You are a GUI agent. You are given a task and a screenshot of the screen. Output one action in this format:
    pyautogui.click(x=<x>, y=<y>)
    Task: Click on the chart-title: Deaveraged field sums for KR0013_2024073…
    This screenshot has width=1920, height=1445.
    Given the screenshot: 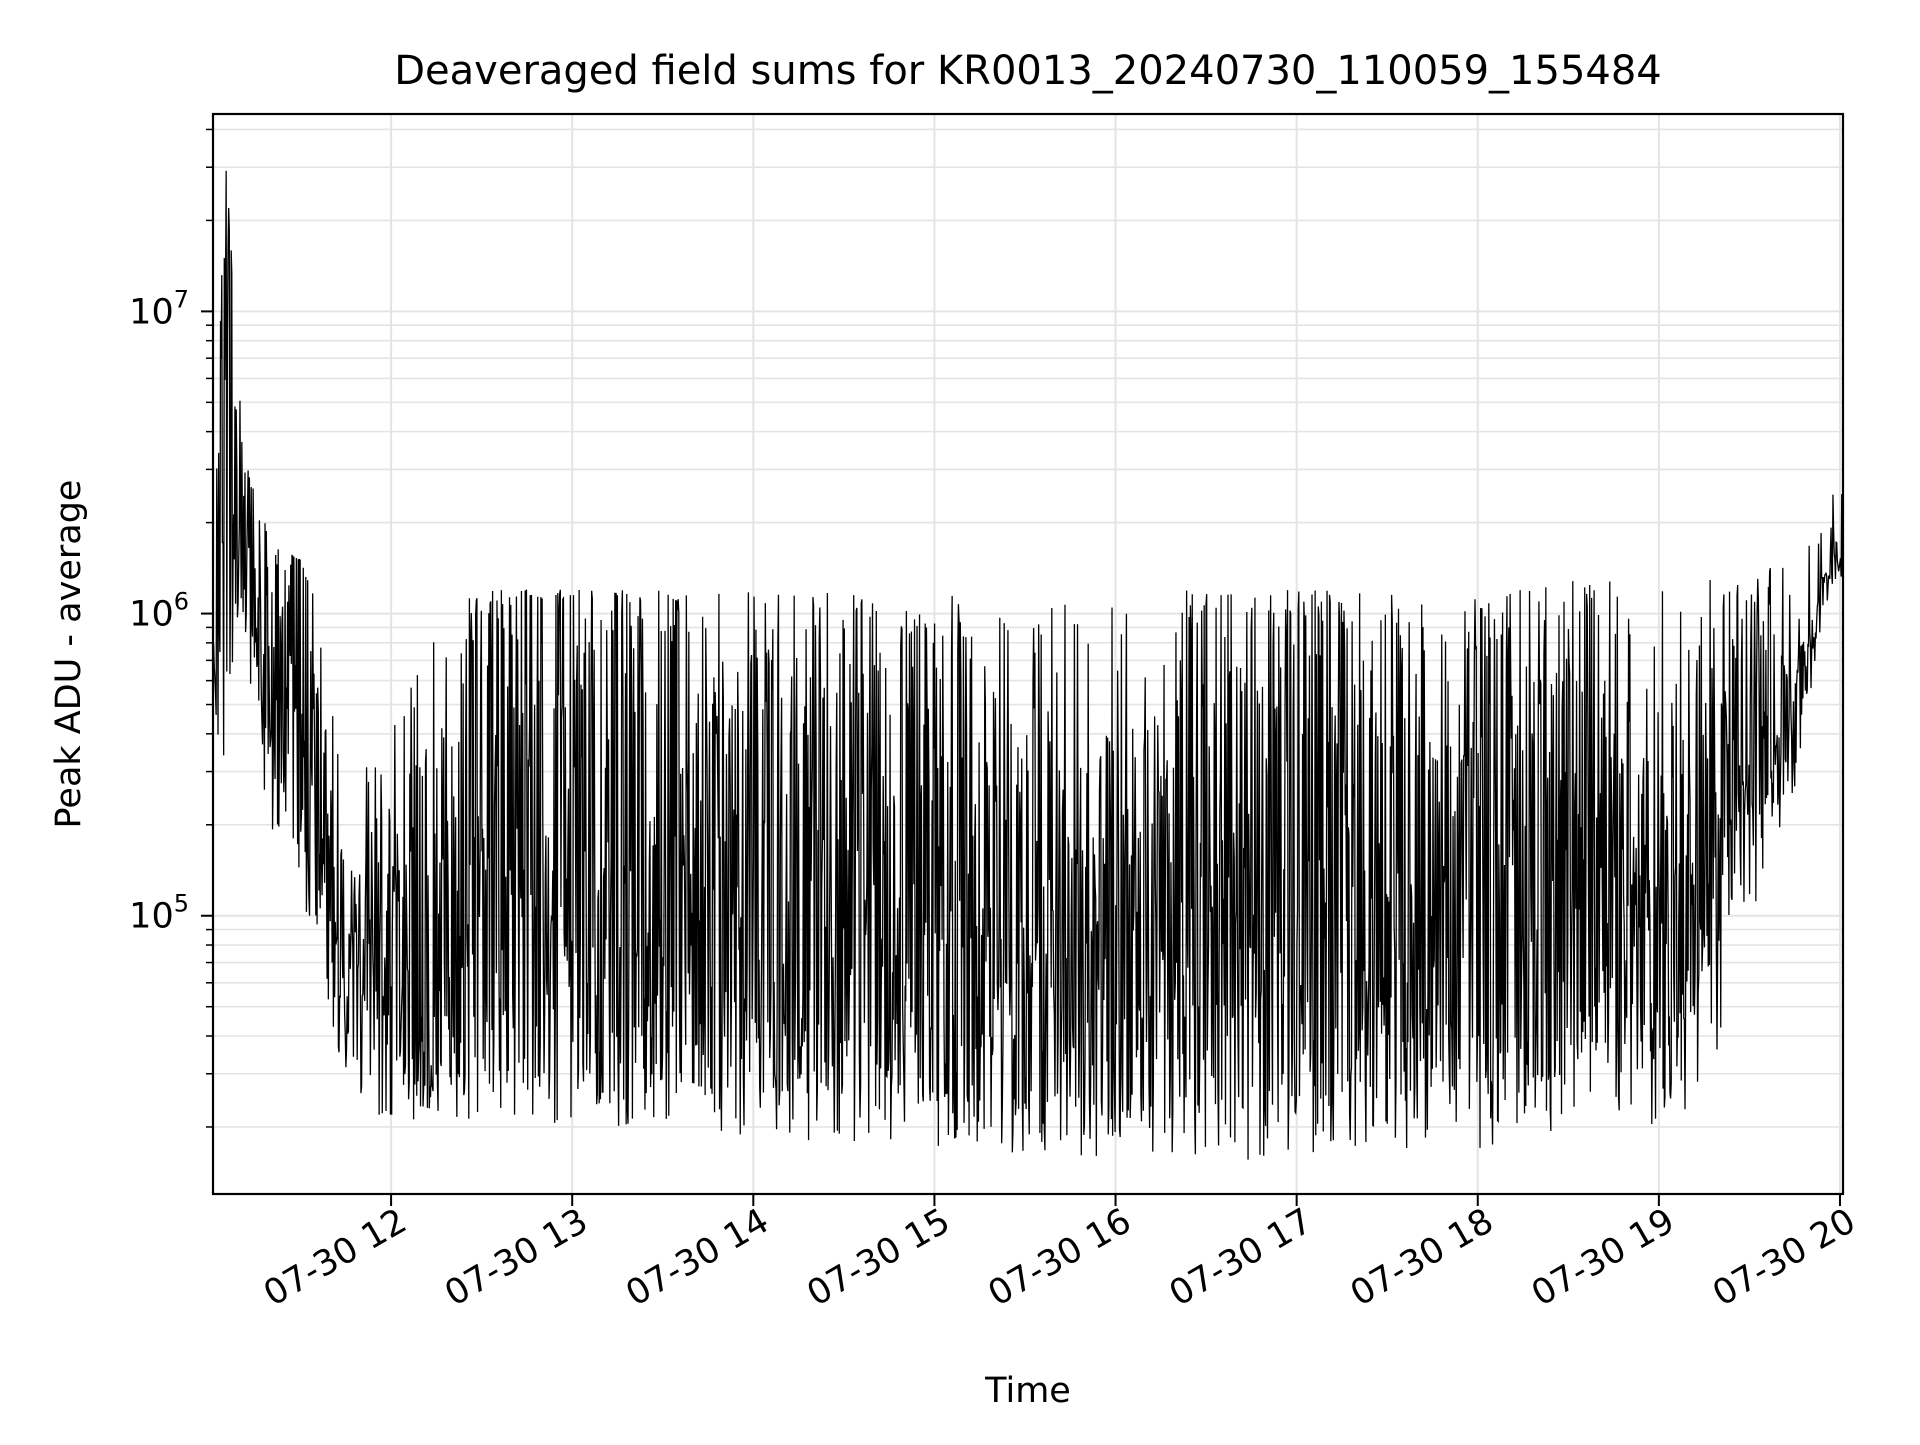 What is the action you would take?
    pyautogui.click(x=1028, y=71)
    